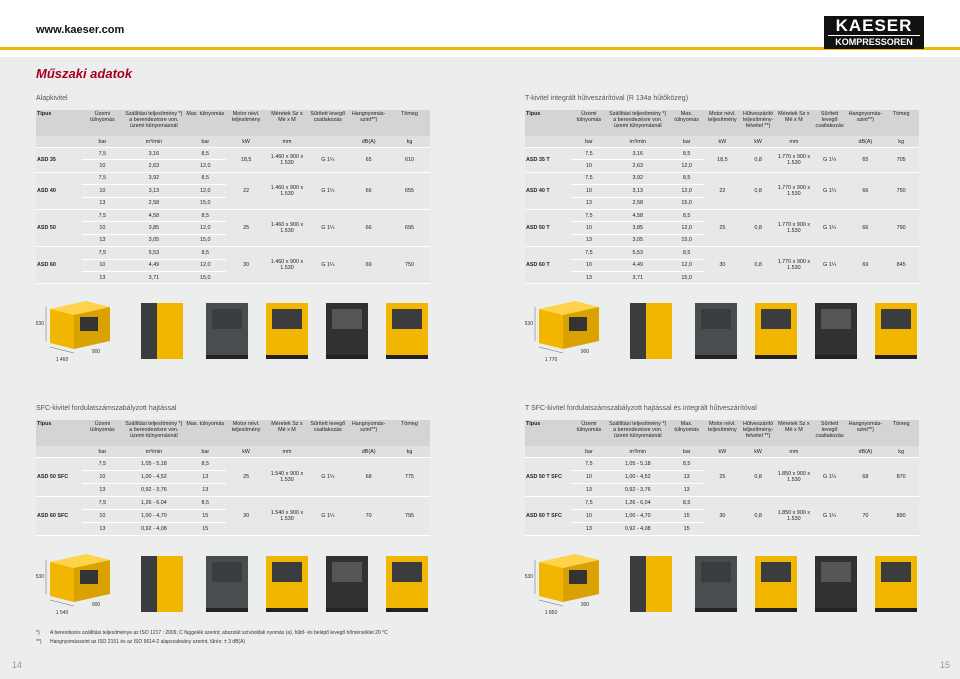  What do you see at coordinates (287, 516) in the screenshot?
I see `spec: 1.540 x 900 x 1.530` at bounding box center [287, 516].